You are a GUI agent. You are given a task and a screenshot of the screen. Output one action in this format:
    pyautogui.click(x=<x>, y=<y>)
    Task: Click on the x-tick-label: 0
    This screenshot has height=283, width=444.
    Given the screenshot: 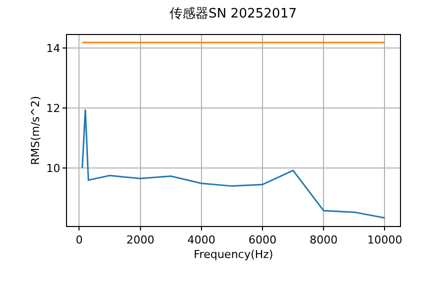 What is the action you would take?
    pyautogui.click(x=79, y=240)
    